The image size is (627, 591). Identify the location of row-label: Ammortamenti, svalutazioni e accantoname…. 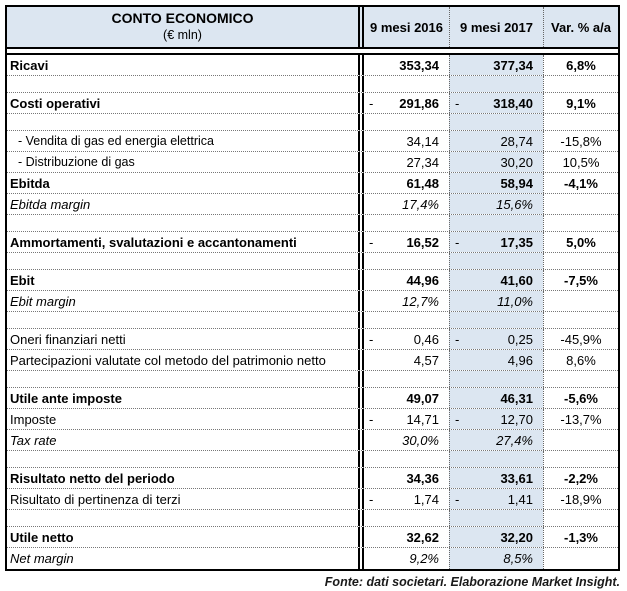
(153, 242).